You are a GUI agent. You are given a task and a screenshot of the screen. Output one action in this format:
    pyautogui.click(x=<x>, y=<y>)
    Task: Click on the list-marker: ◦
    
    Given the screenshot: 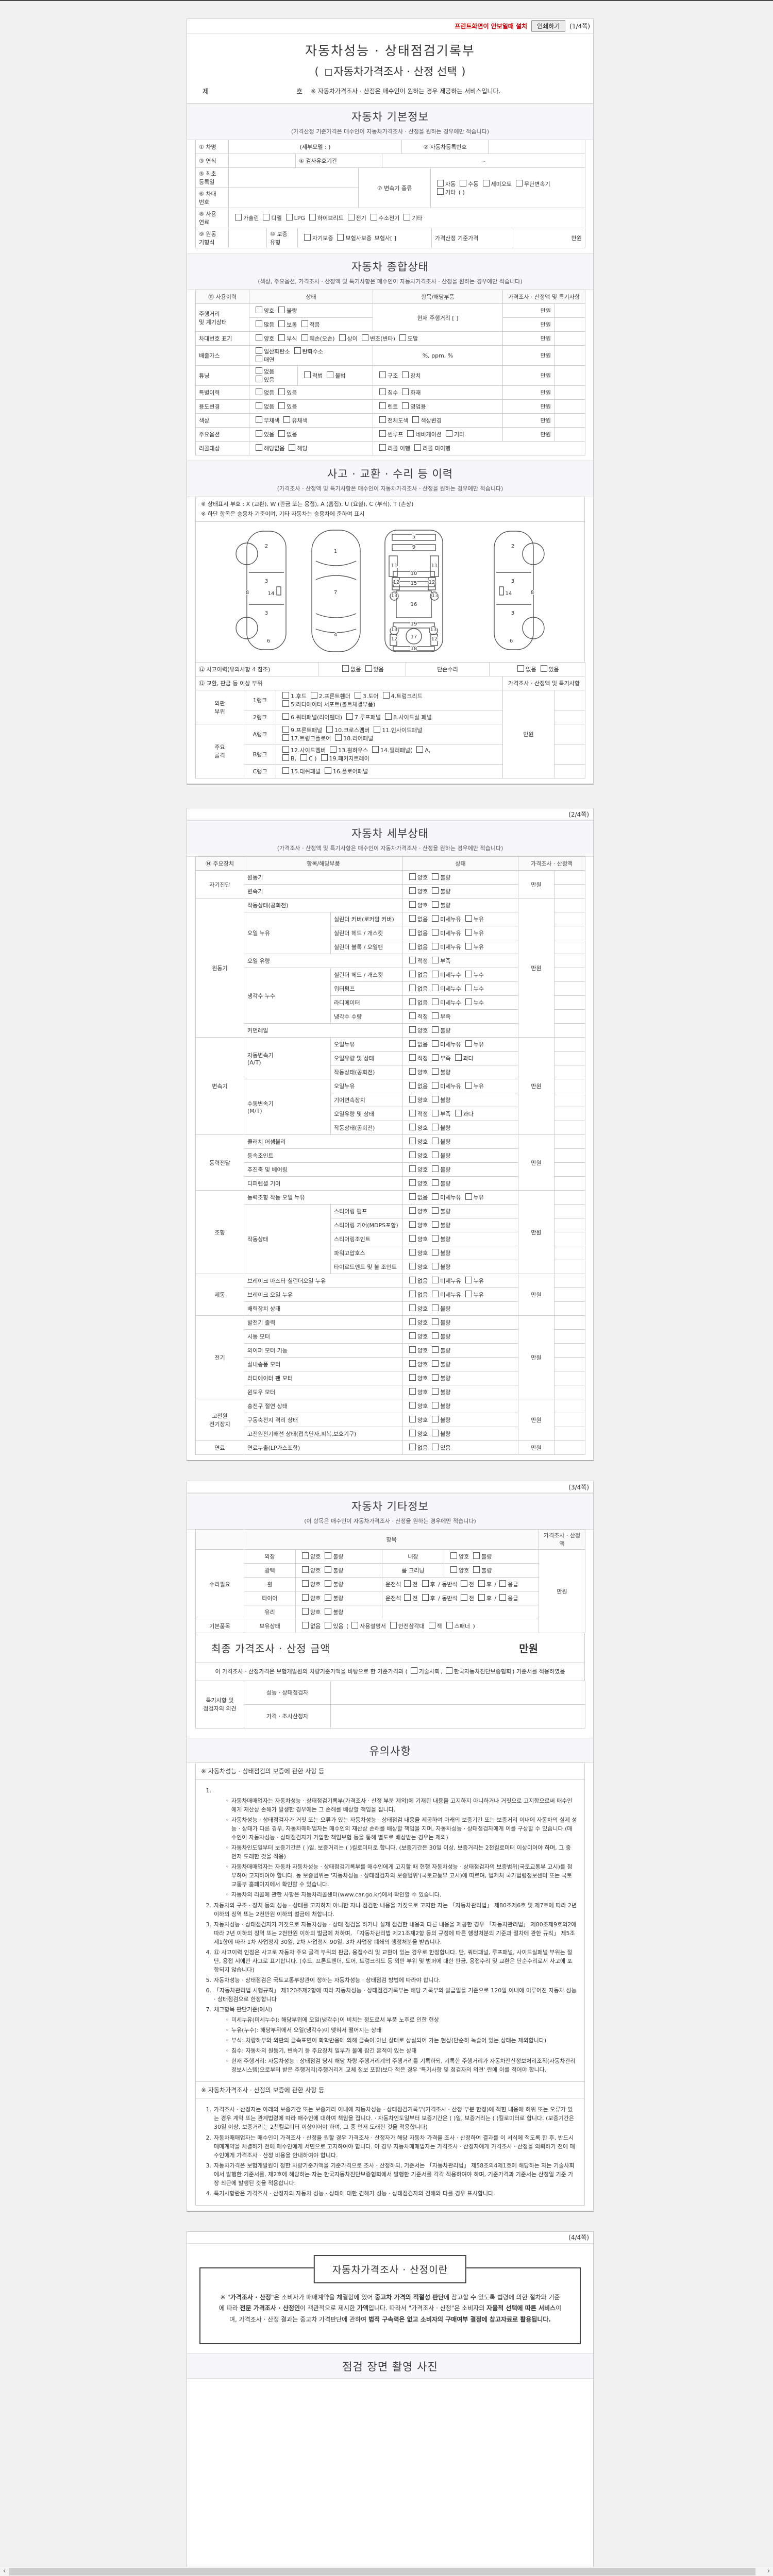 What is the action you would take?
    pyautogui.click(x=227, y=2020)
    